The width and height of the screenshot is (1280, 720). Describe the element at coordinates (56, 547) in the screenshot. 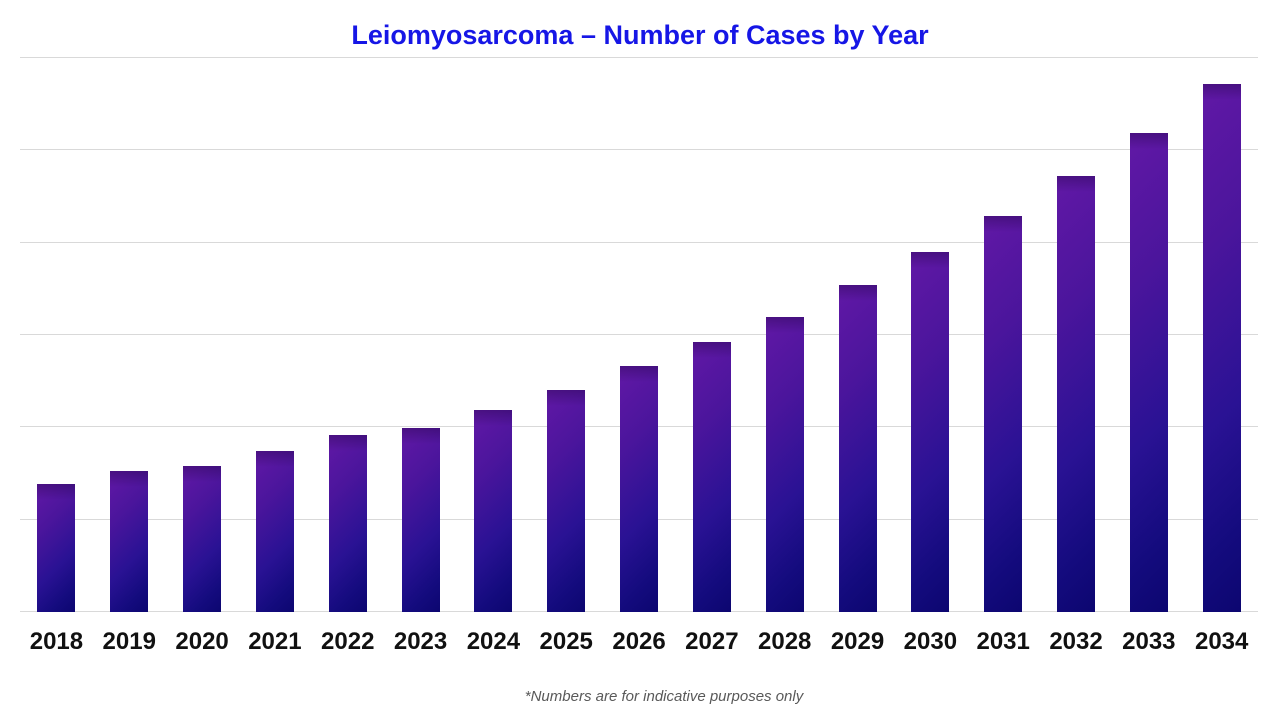

I see `bar-2018` at that location.